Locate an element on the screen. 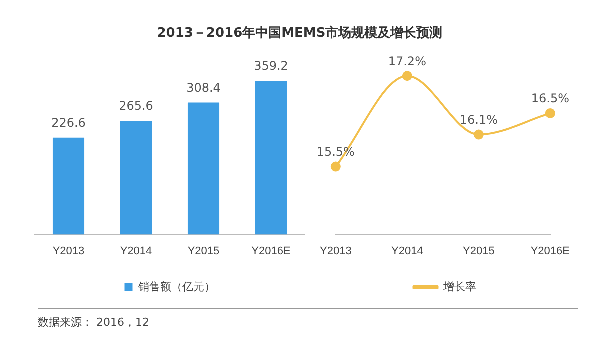 This screenshot has height=347, width=600. chart-title: 2013－2016年中国MEMS市场规模及增长预测 is located at coordinates (300, 33).